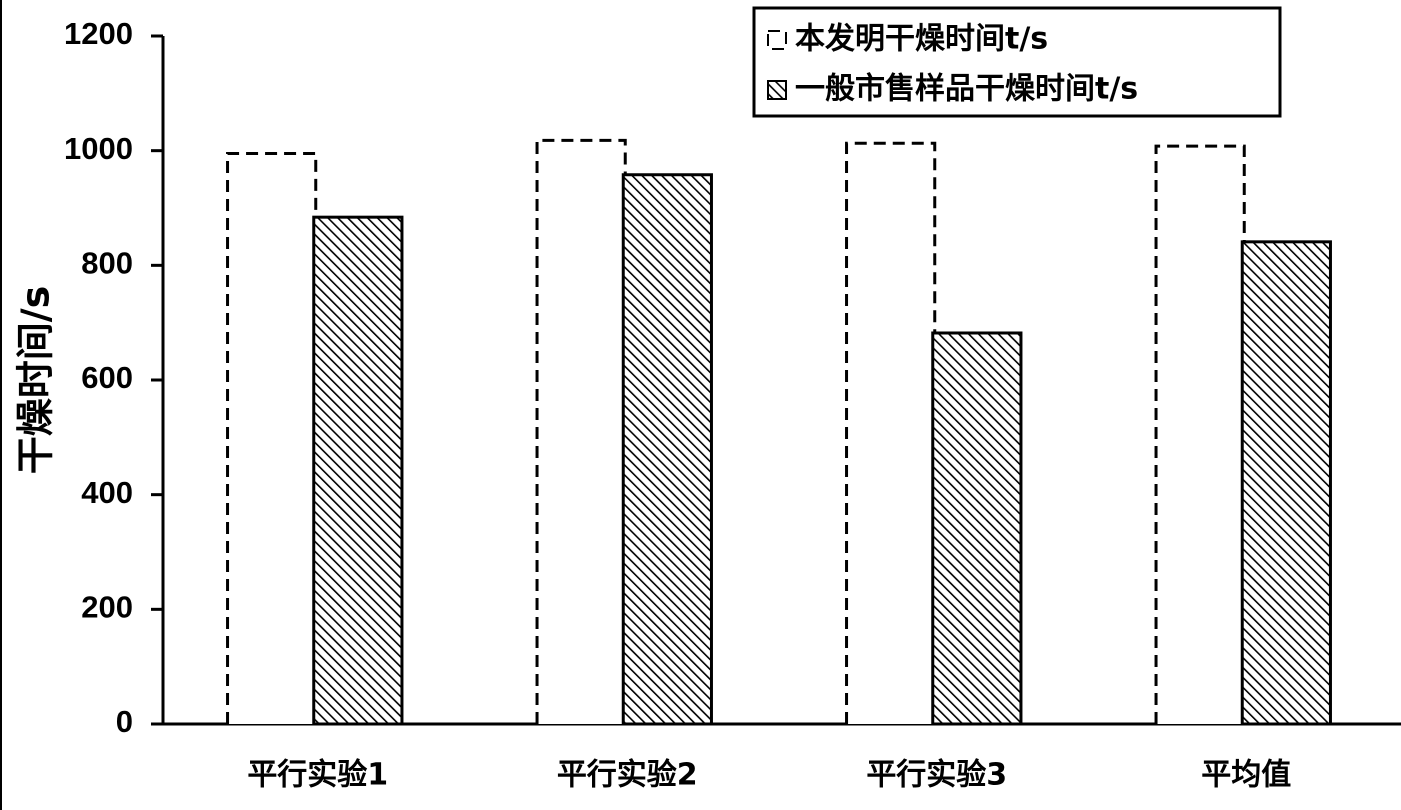  Describe the element at coordinates (936, 775) in the screenshot. I see `x-tick-label: 平行实验3` at that location.